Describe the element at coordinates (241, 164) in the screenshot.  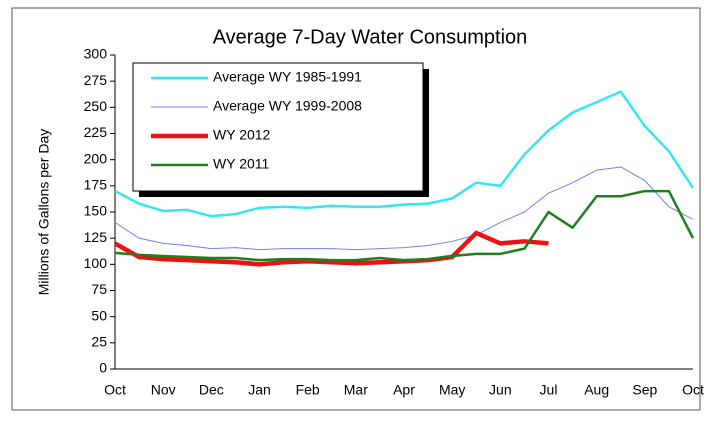
I see `legend-label: WY 2011` at that location.